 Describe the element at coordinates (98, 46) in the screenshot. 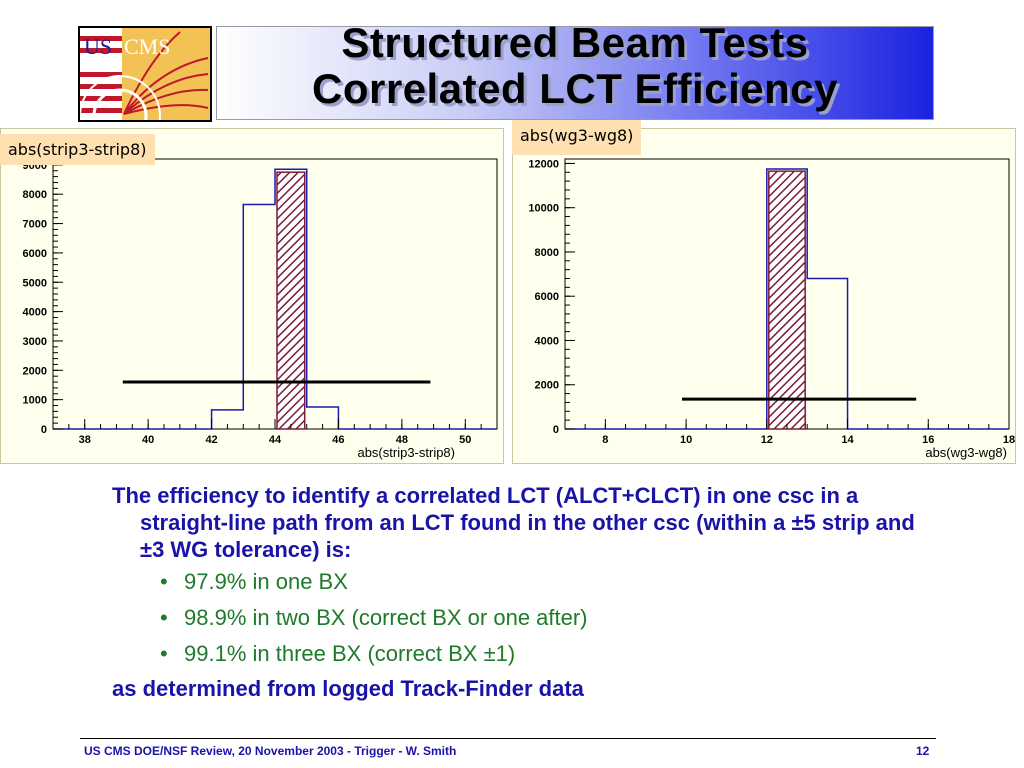

I see `logo-text-us: US` at that location.